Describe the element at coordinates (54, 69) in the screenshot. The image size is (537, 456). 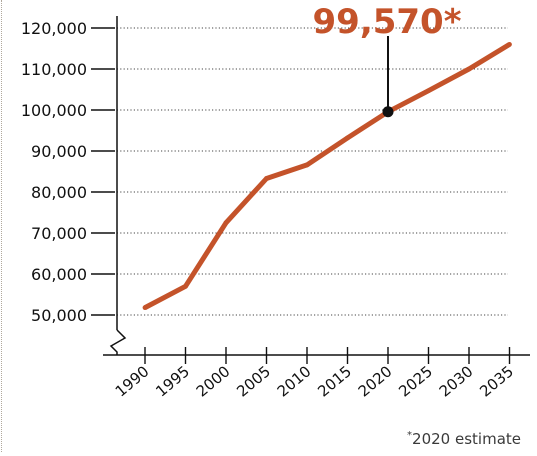
I see `y-tick-label: 110,000` at that location.